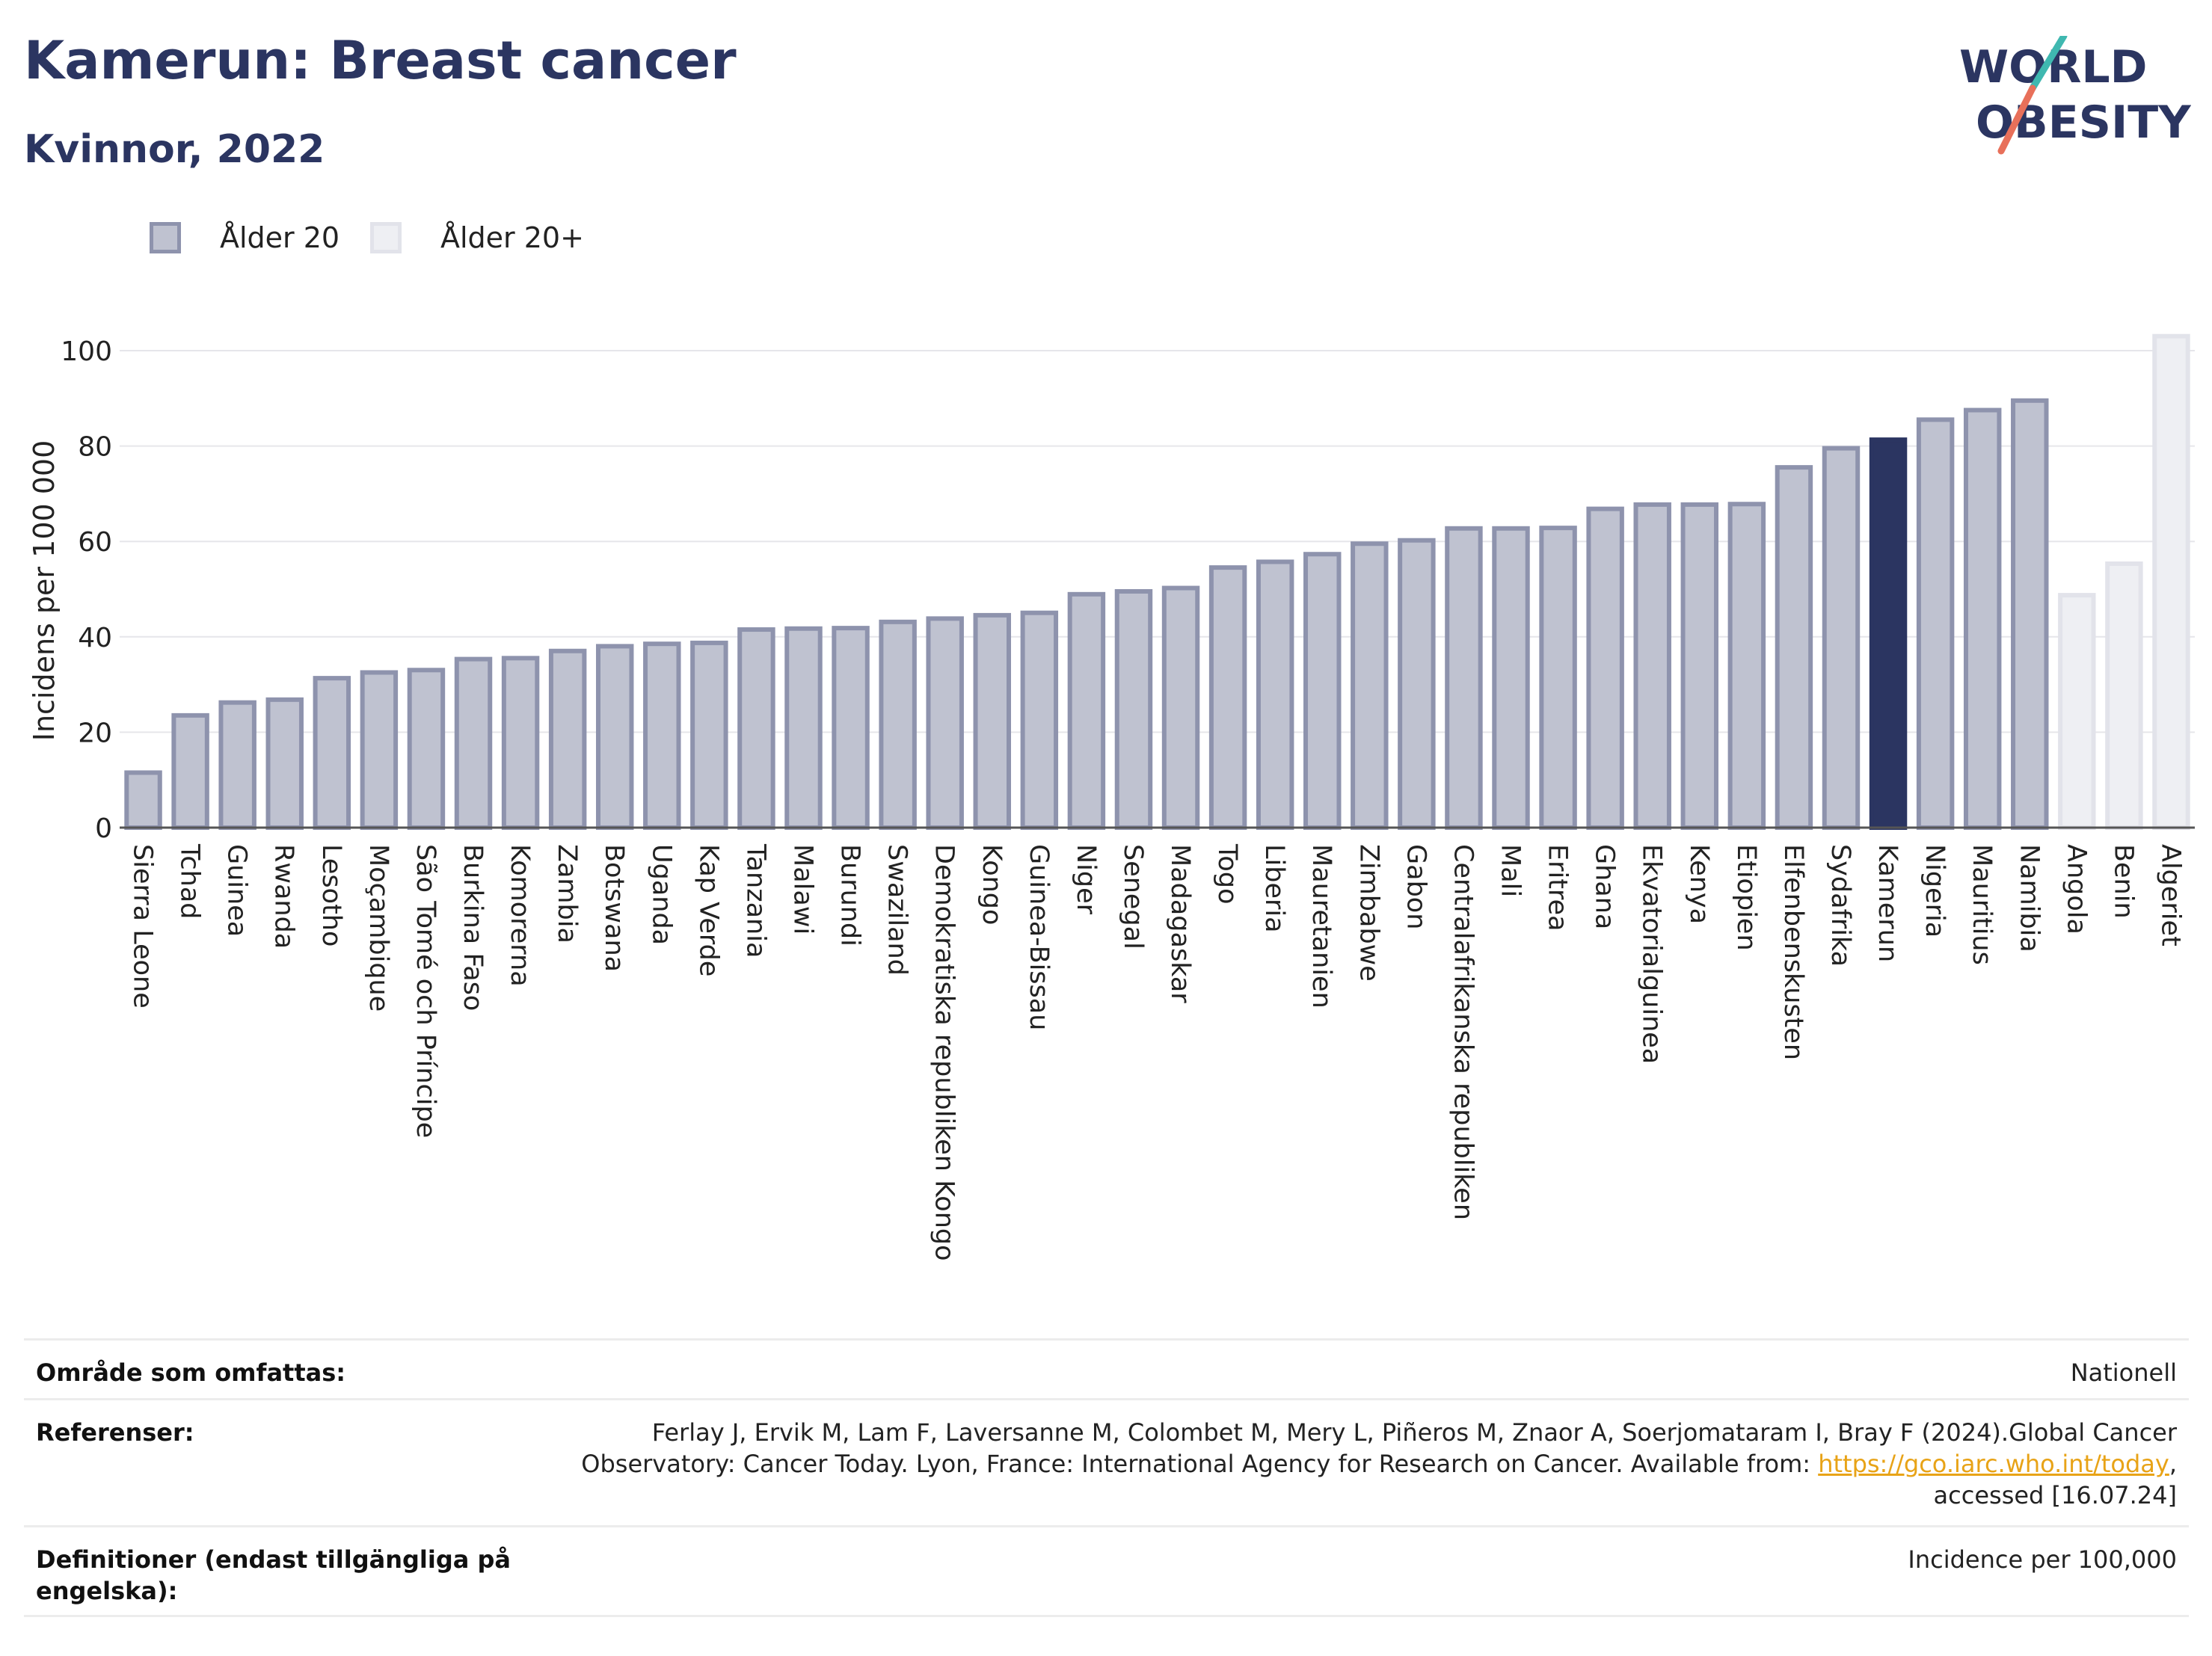  What do you see at coordinates (95, 447) in the screenshot?
I see `y-tick-label: 80` at bounding box center [95, 447].